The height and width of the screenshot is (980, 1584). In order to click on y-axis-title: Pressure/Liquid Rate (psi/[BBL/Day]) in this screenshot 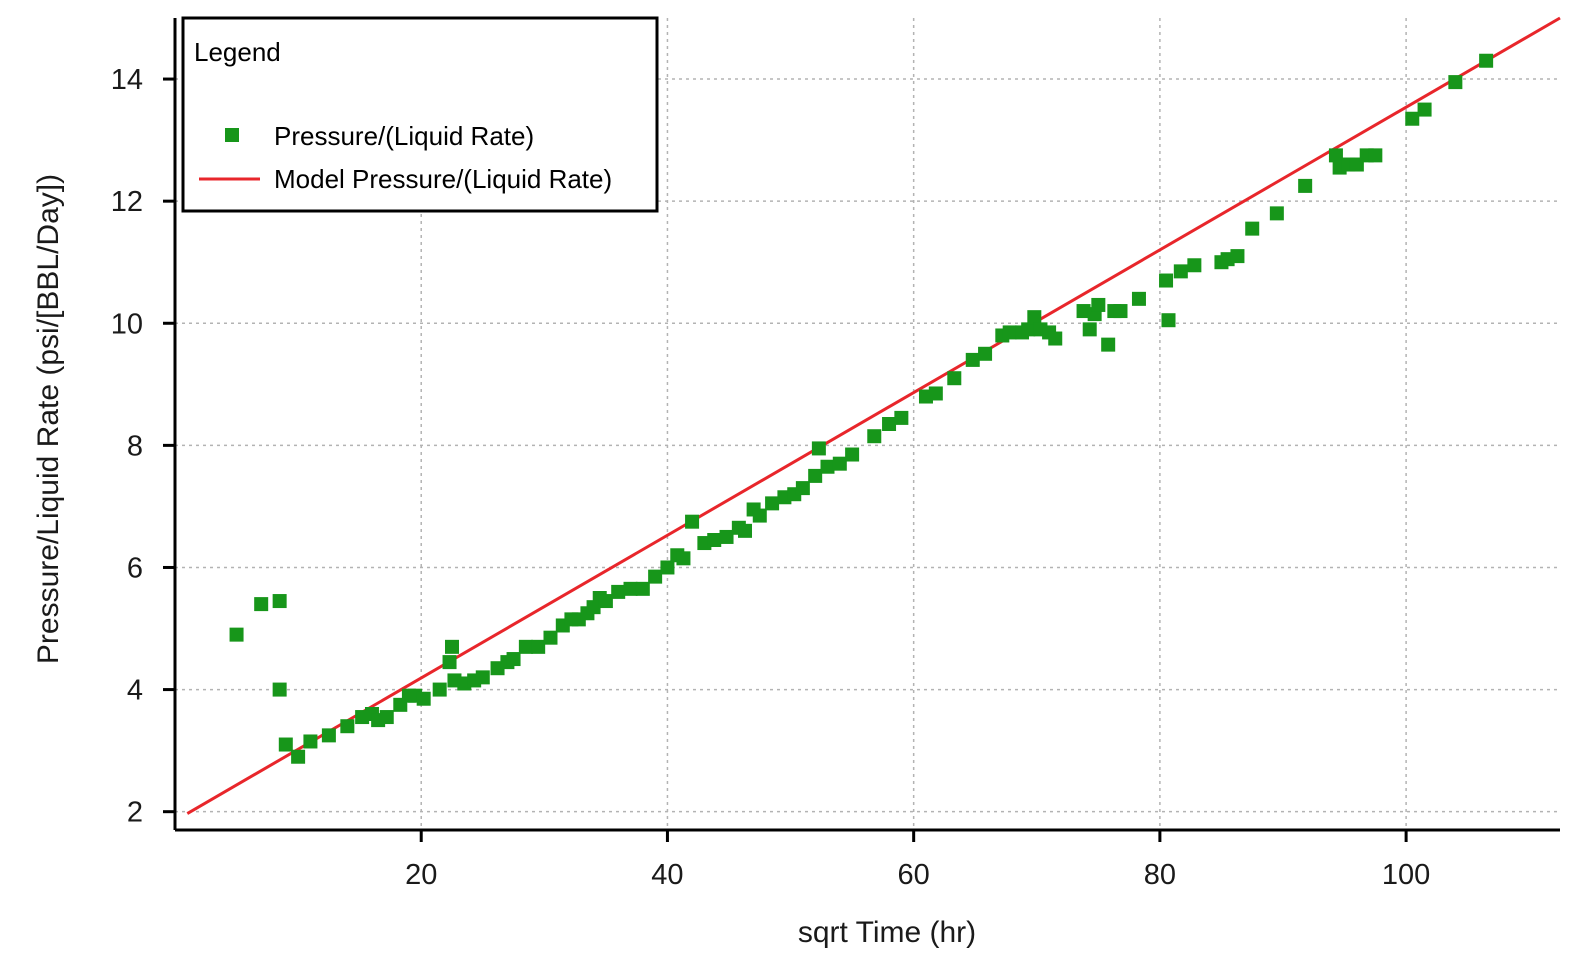, I will do `click(48, 419)`.